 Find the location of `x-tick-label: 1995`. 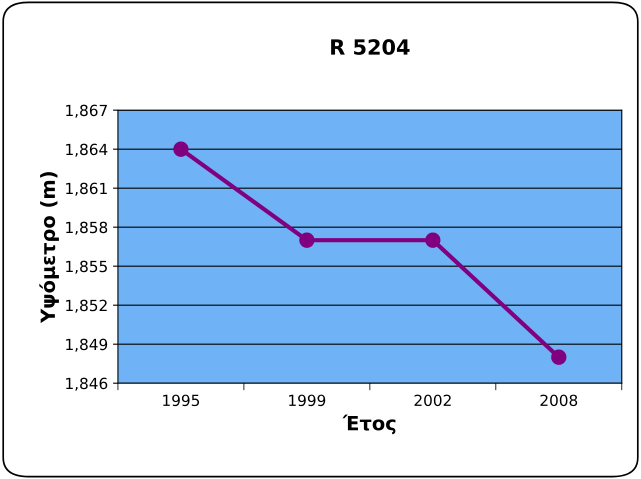

x-tick-label: 1995 is located at coordinates (181, 400).